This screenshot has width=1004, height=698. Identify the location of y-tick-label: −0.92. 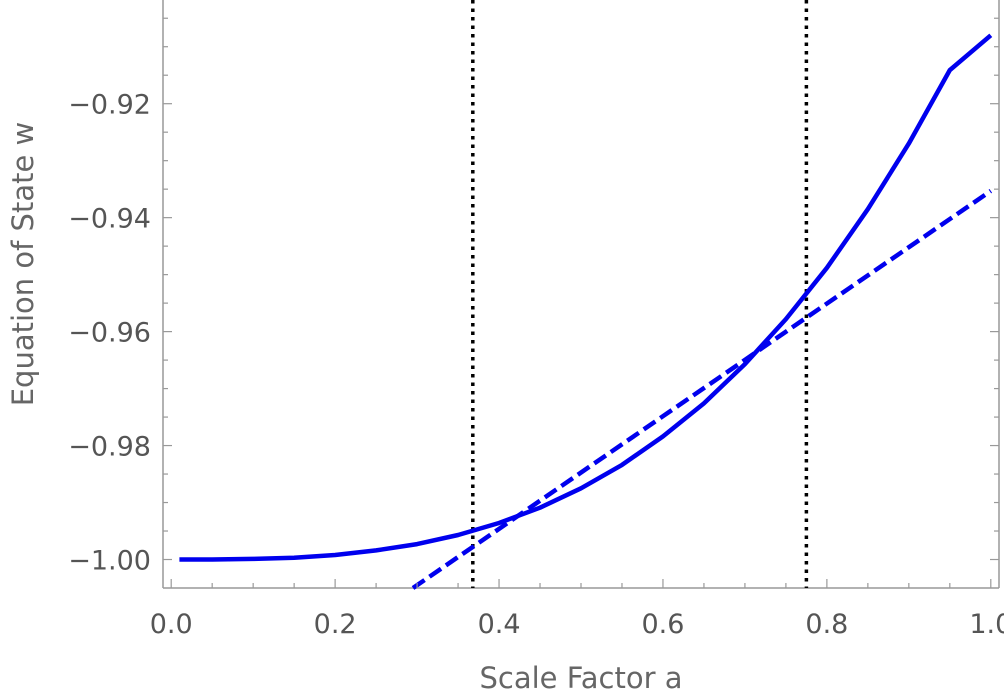
(109, 105).